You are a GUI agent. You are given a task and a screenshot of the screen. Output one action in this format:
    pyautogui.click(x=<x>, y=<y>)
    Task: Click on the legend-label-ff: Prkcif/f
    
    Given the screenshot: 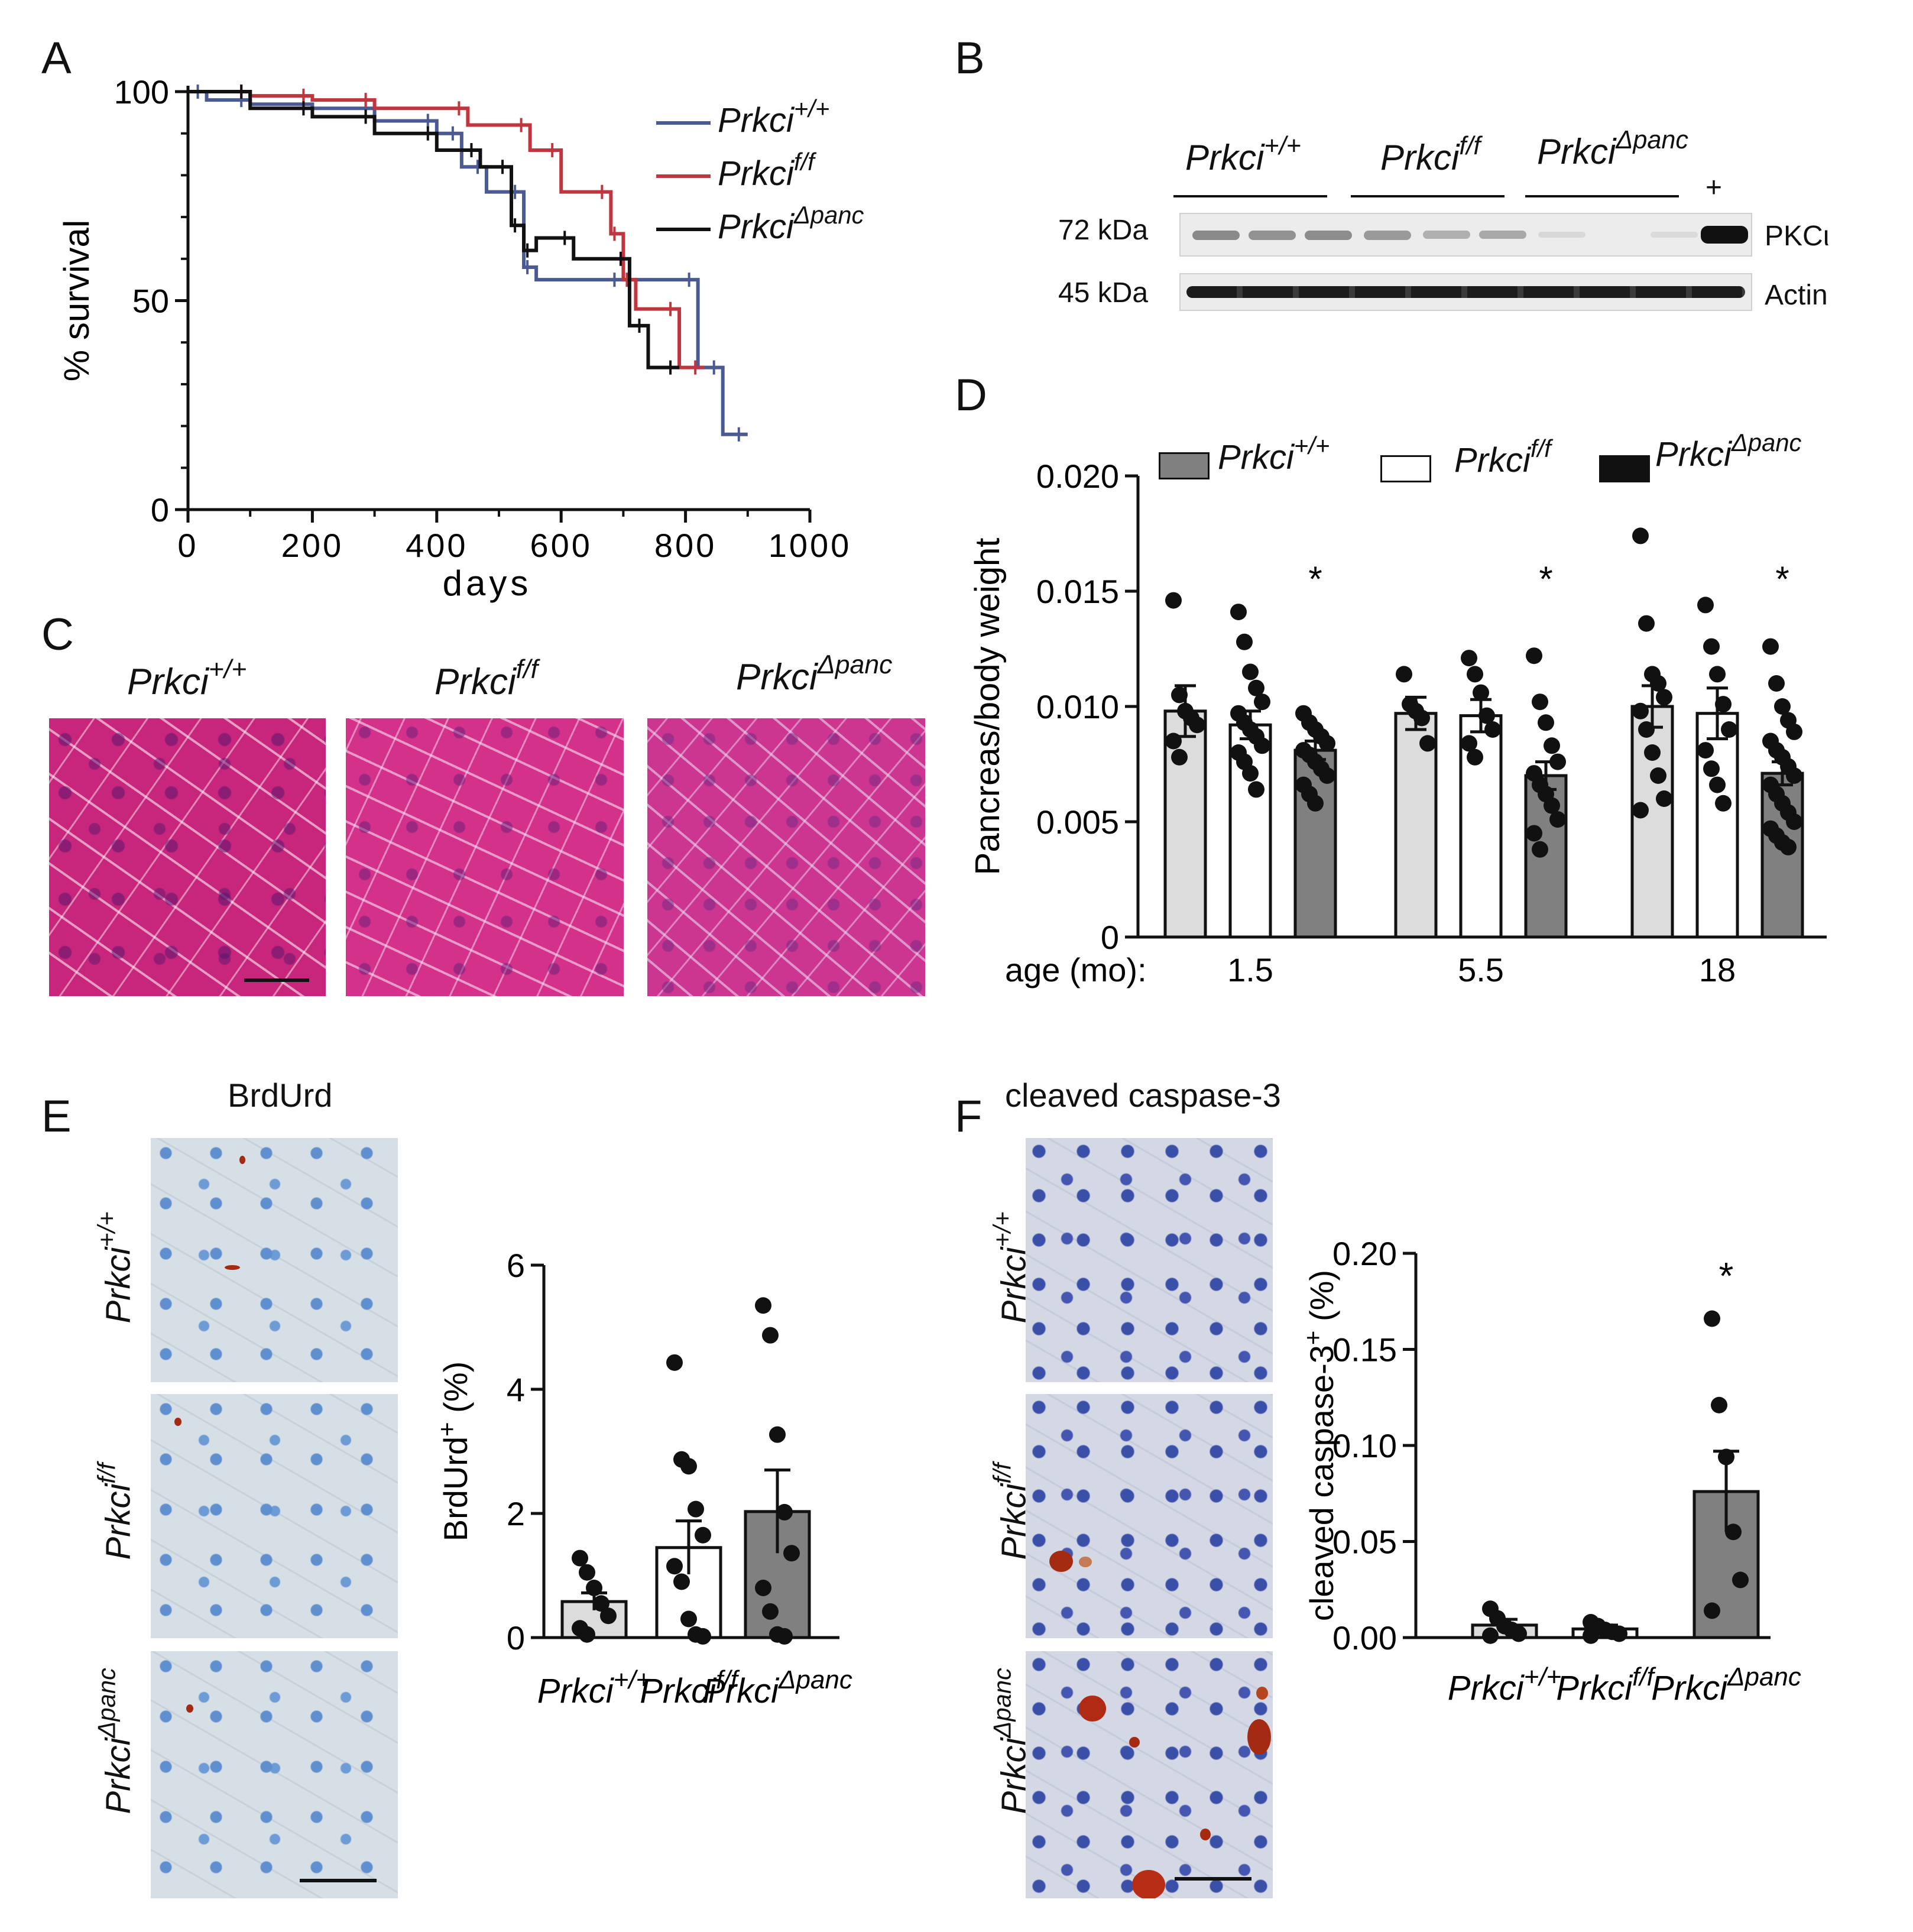 What is the action you would take?
    pyautogui.click(x=767, y=170)
    